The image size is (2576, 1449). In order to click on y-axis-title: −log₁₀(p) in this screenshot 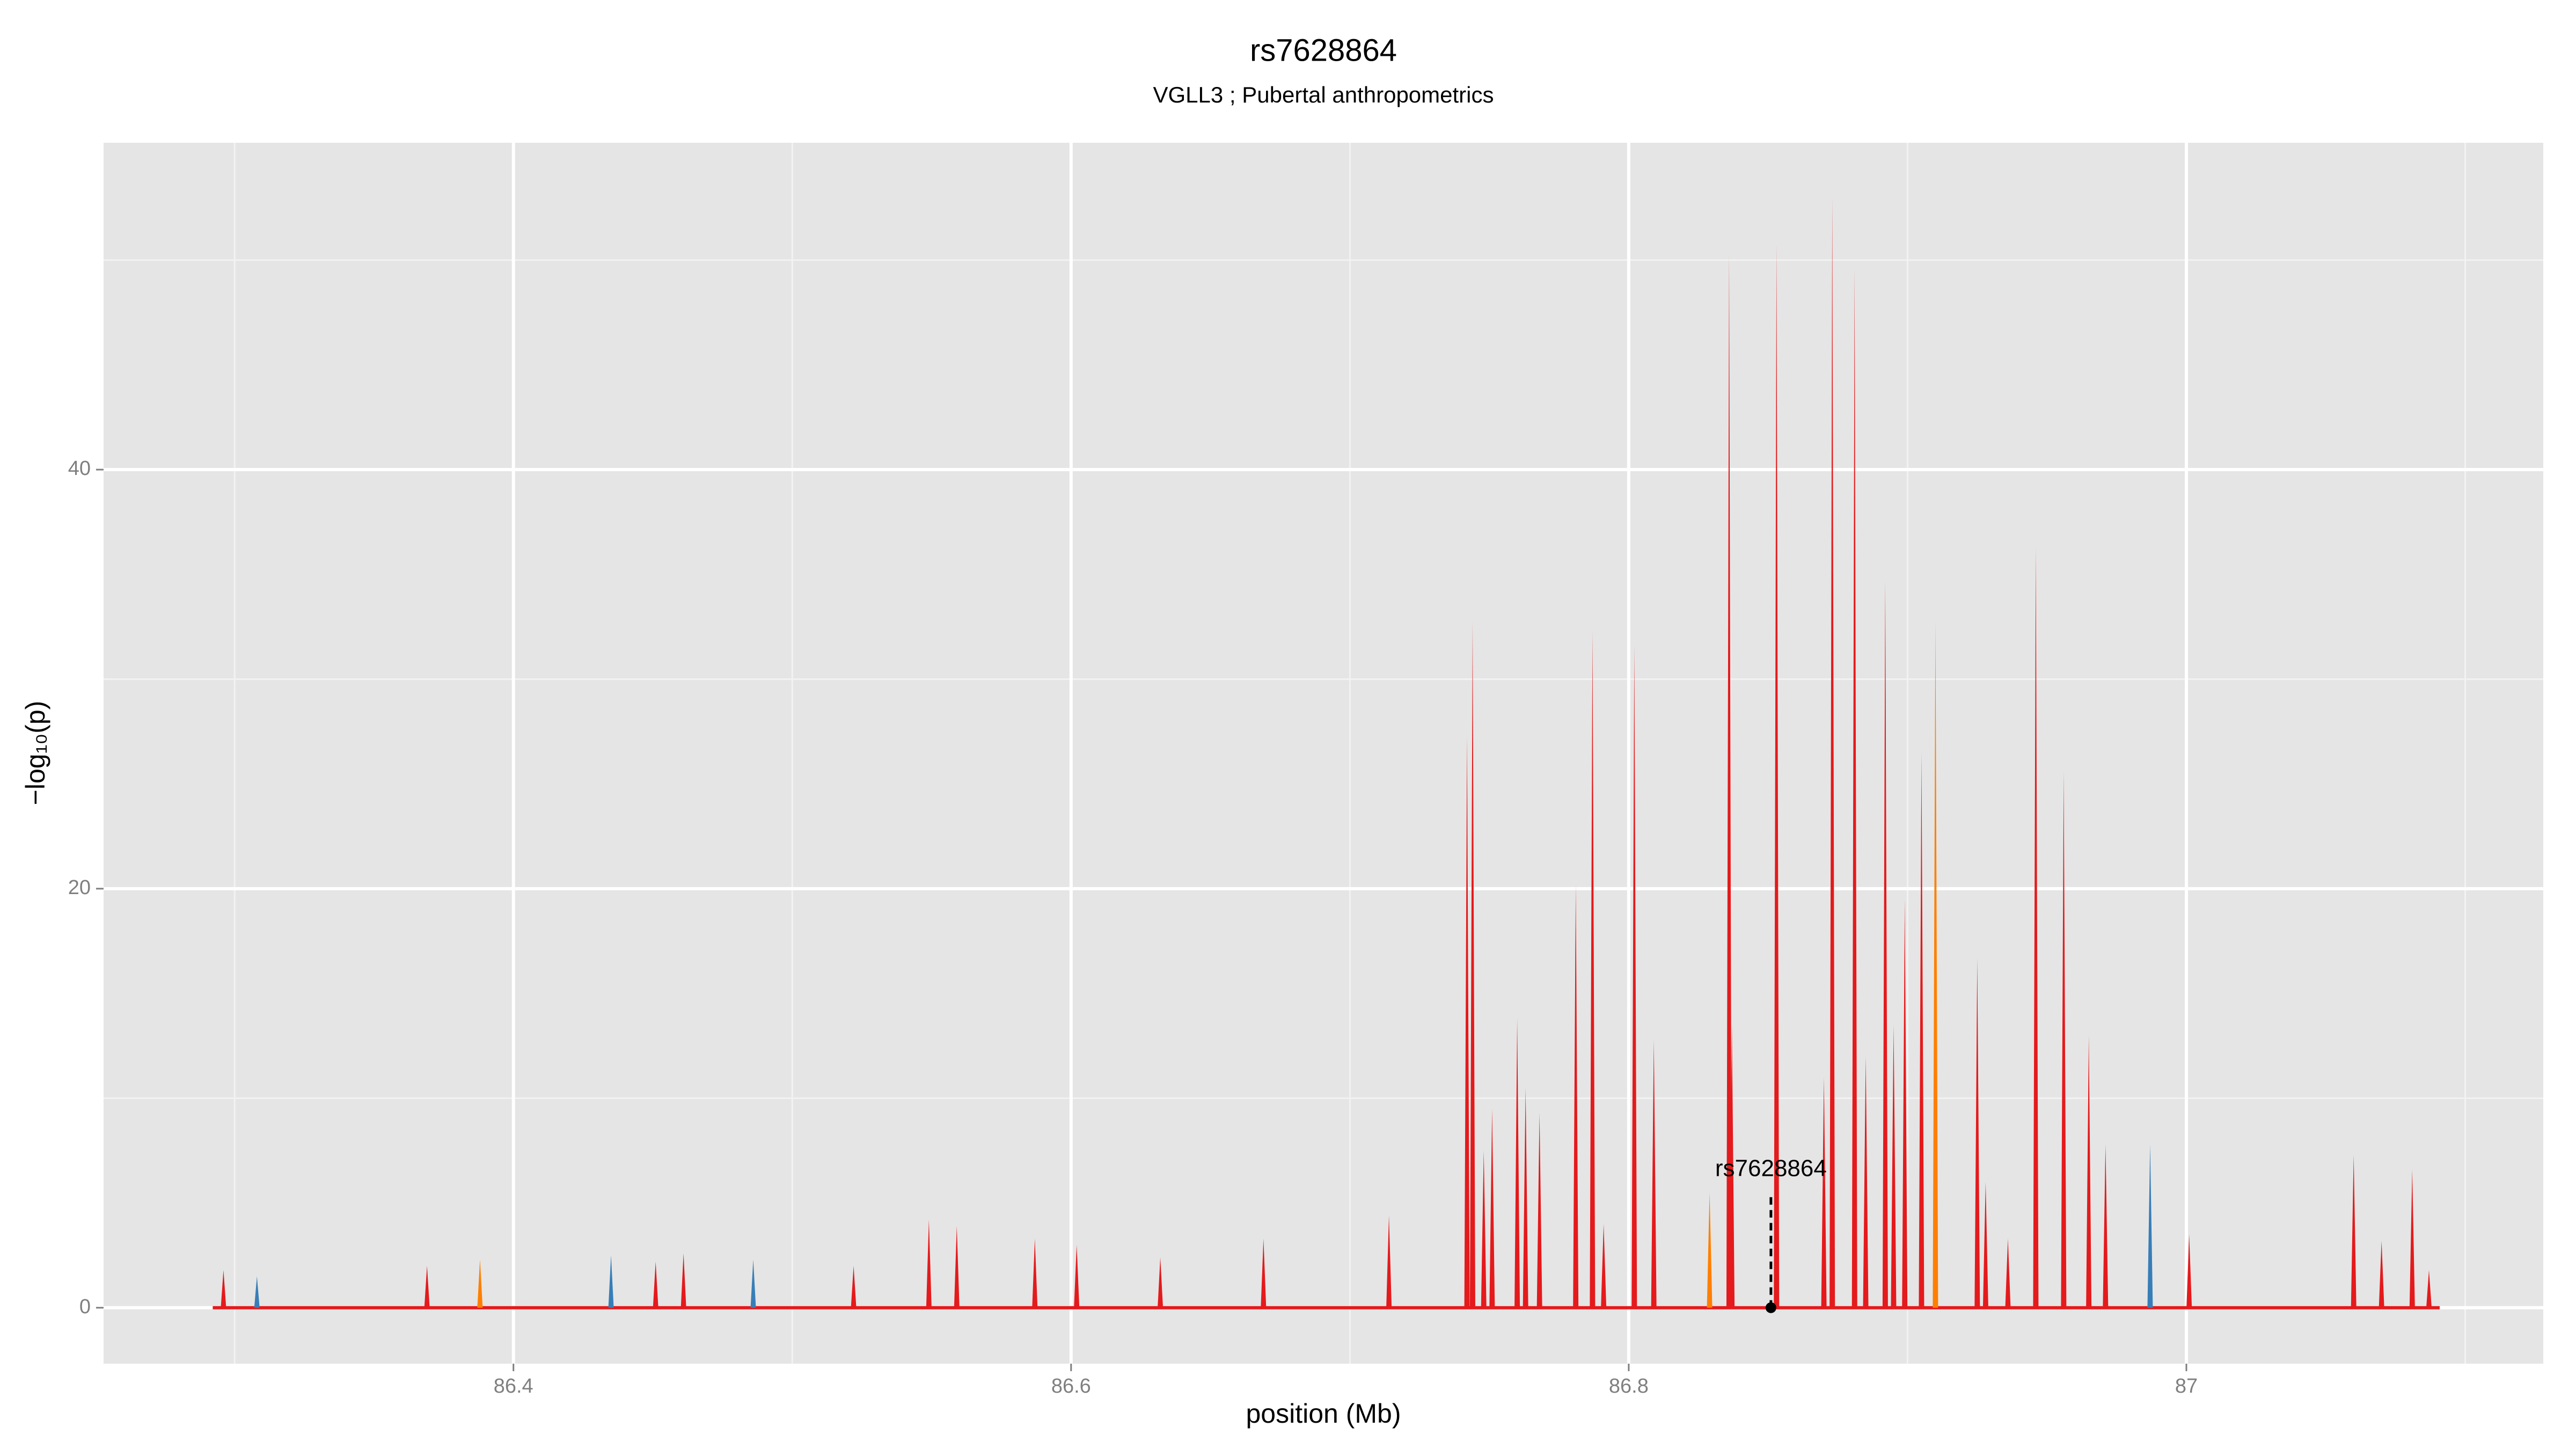, I will do `click(35, 753)`.